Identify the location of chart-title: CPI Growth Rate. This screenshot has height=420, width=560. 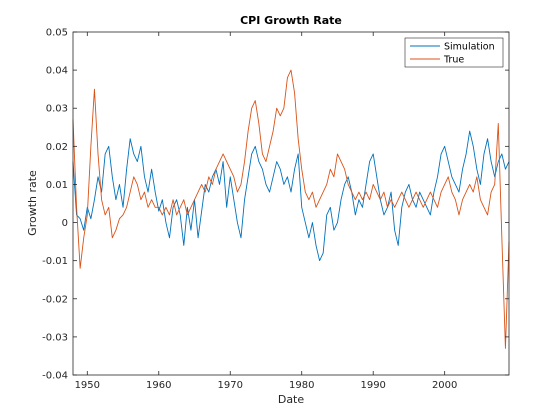
(291, 20).